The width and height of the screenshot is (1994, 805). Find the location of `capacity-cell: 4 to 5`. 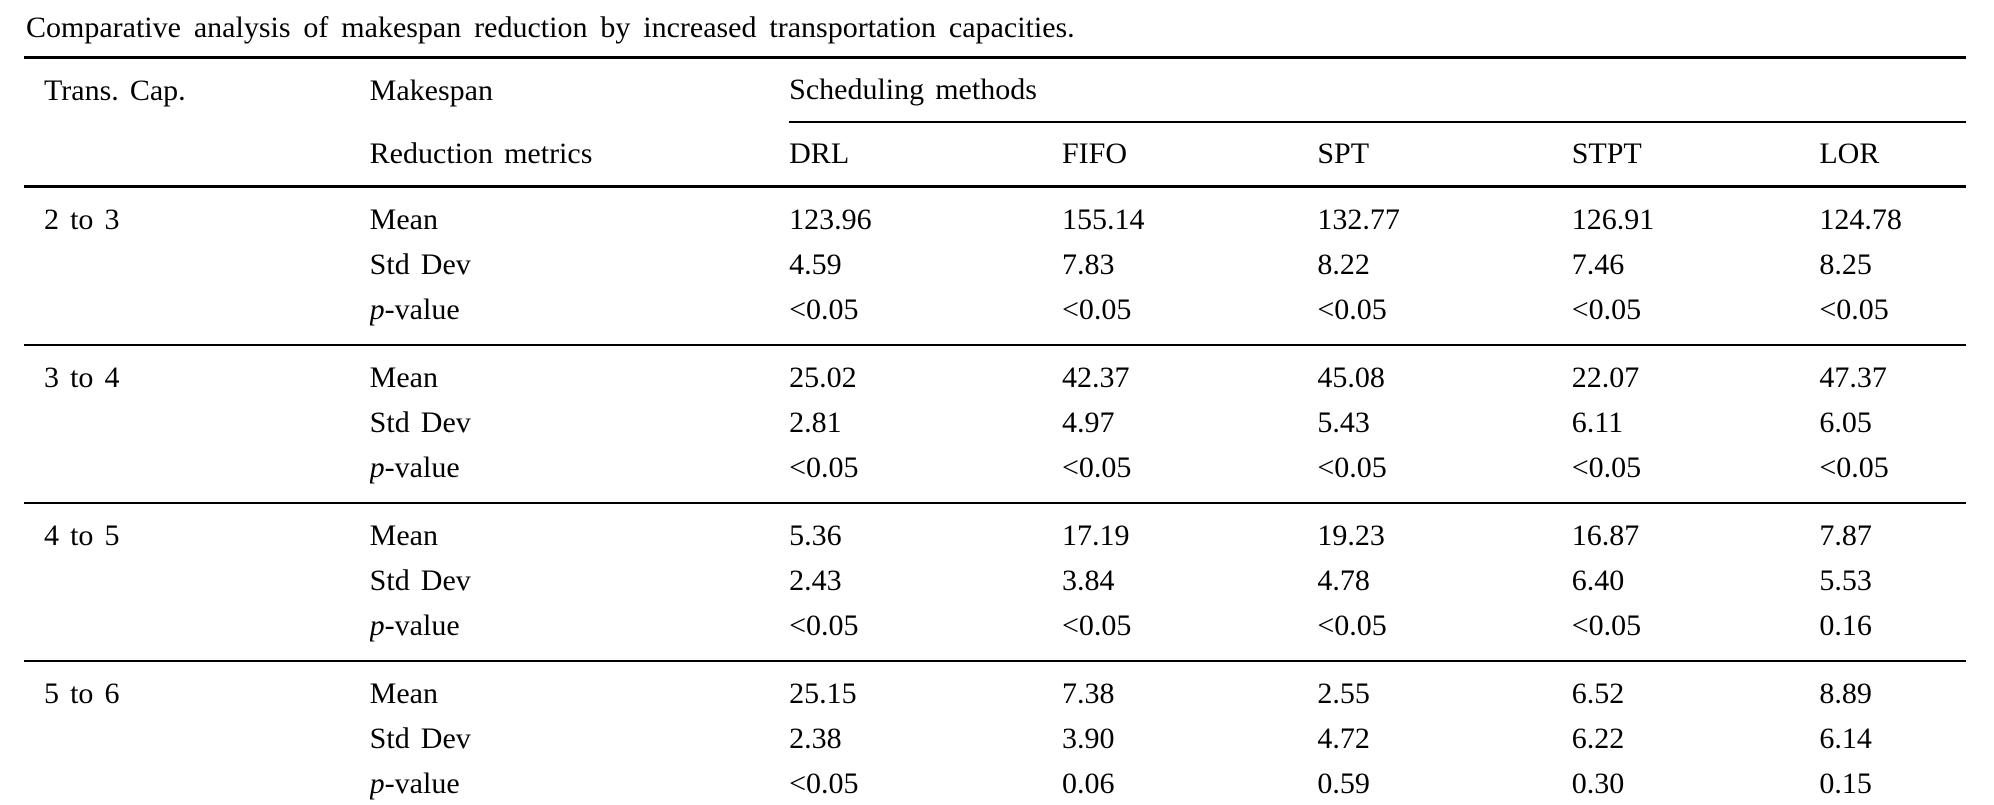

capacity-cell: 4 to 5 is located at coordinates (82, 535).